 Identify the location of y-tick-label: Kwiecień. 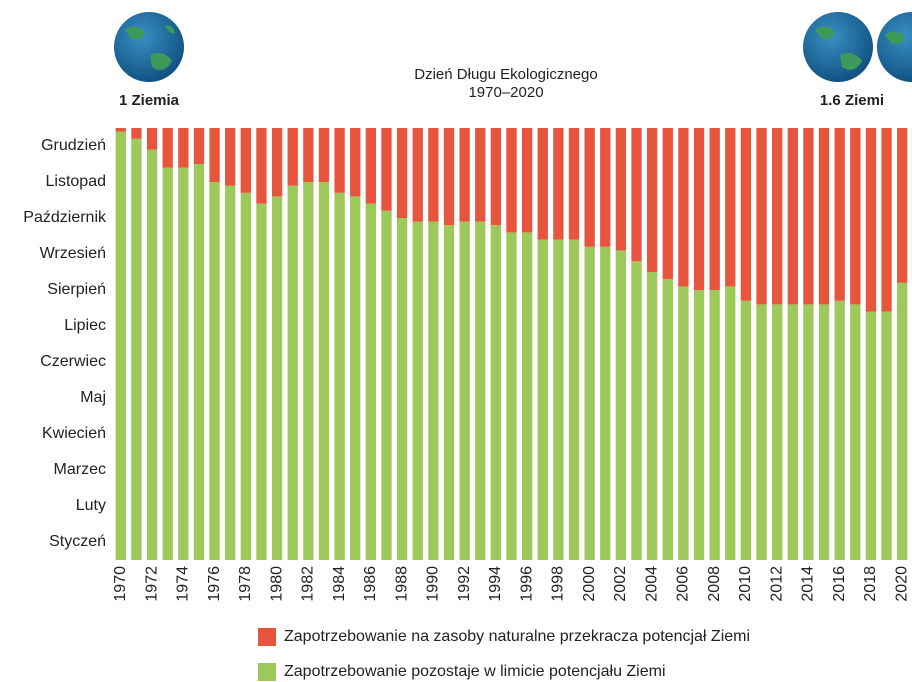
(74, 433).